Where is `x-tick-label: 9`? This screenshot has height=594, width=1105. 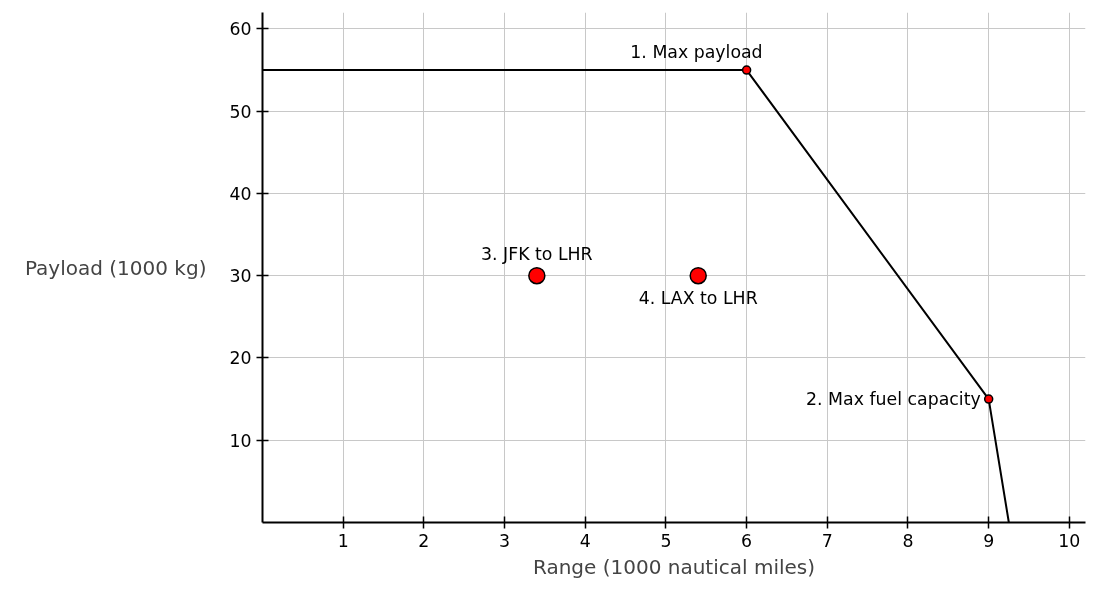 x-tick-label: 9 is located at coordinates (989, 540).